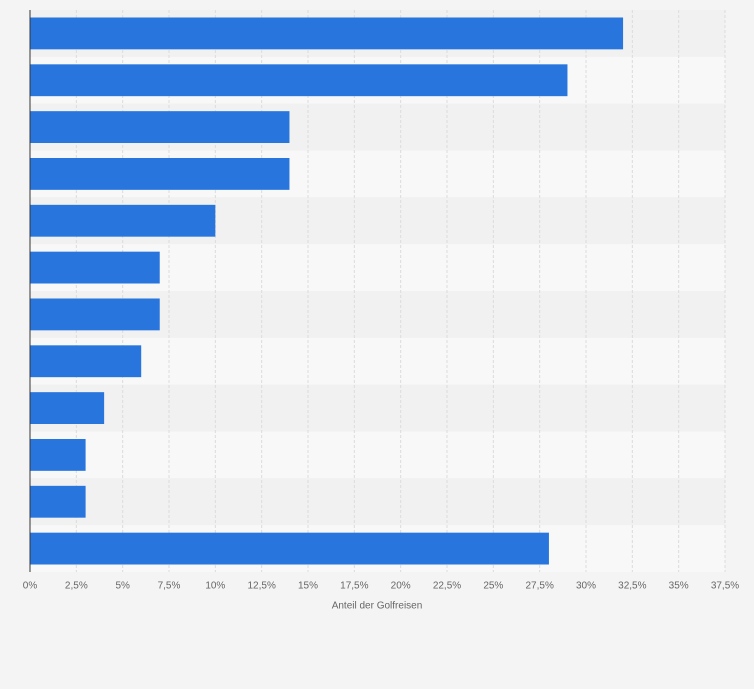 The image size is (754, 689). I want to click on x-tick-label: 7,5%, so click(169, 586).